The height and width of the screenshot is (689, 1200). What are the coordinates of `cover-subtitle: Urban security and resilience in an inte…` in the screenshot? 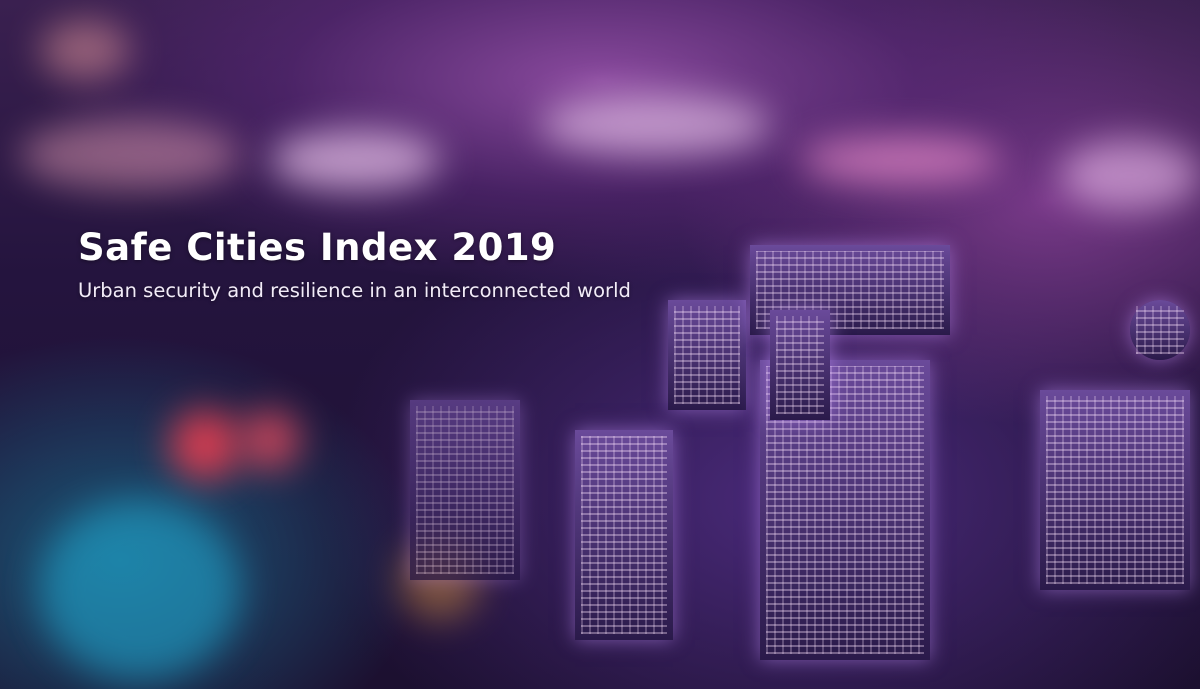 It's located at (354, 290).